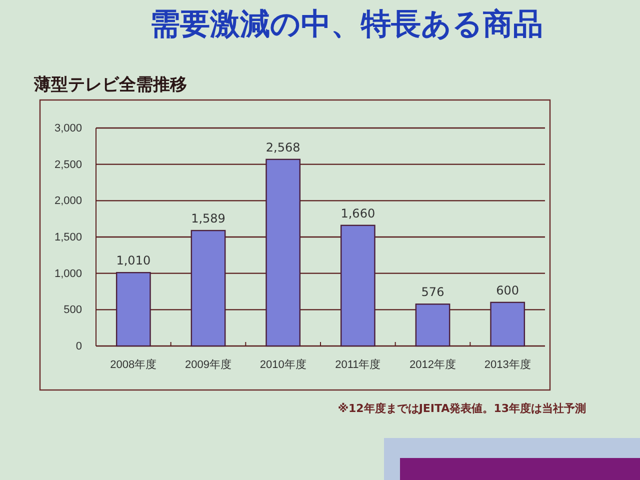 Image resolution: width=640 pixels, height=480 pixels. I want to click on x-tick-label: 2013年度, so click(507, 364).